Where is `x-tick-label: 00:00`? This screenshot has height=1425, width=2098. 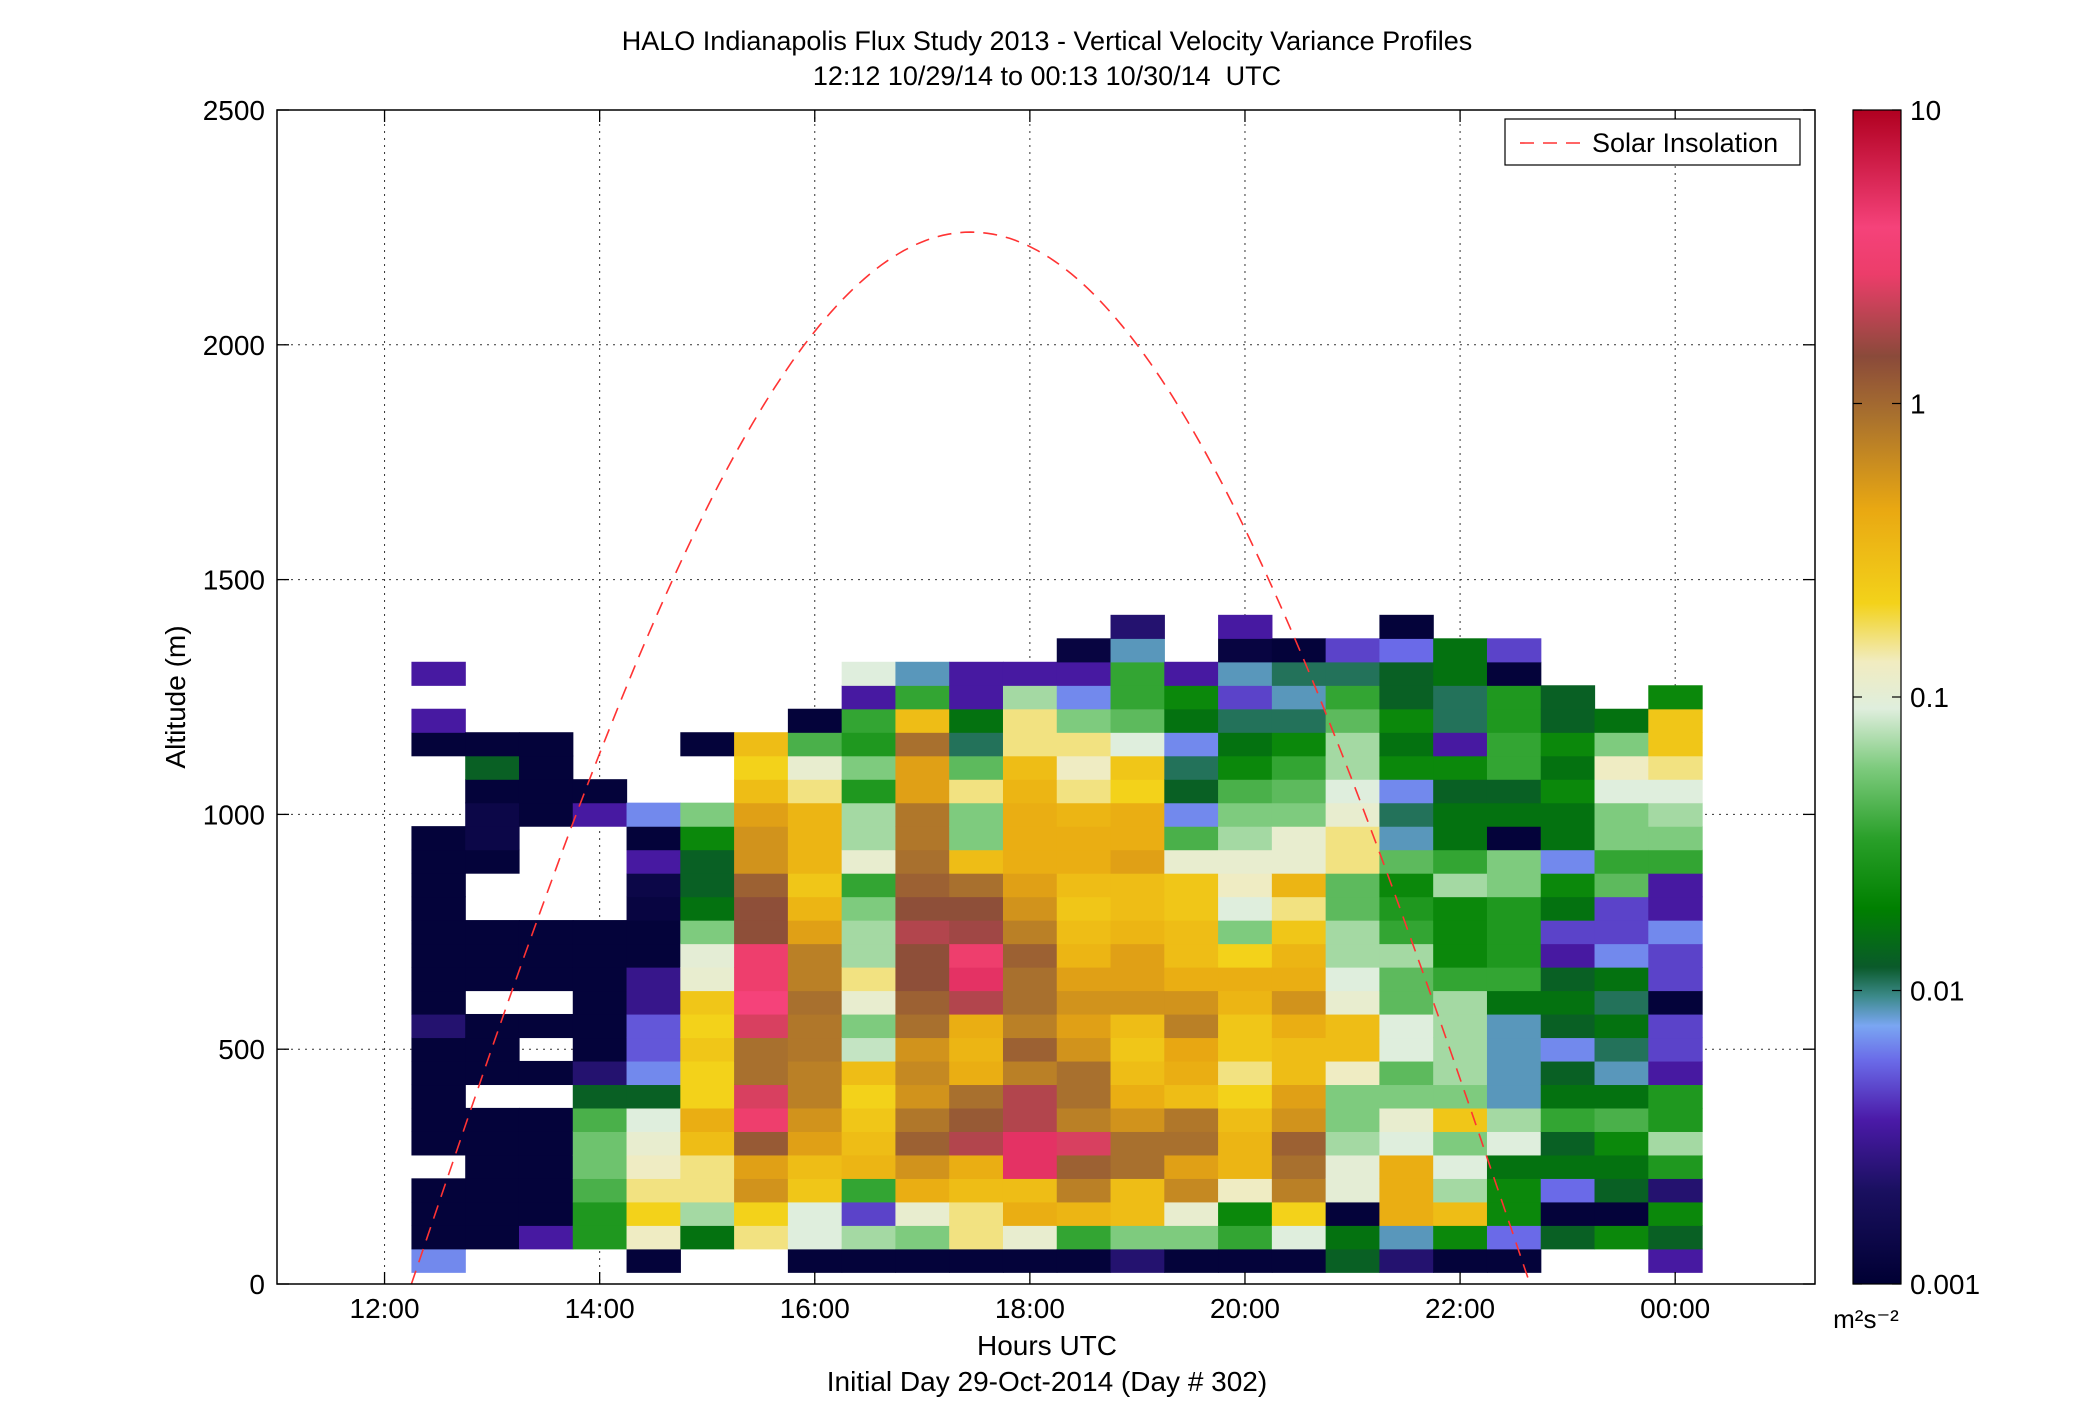
x-tick-label: 00:00 is located at coordinates (1675, 1308).